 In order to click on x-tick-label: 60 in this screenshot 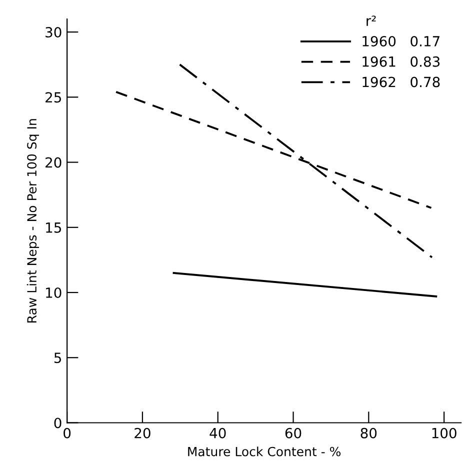, I will do `click(293, 433)`.